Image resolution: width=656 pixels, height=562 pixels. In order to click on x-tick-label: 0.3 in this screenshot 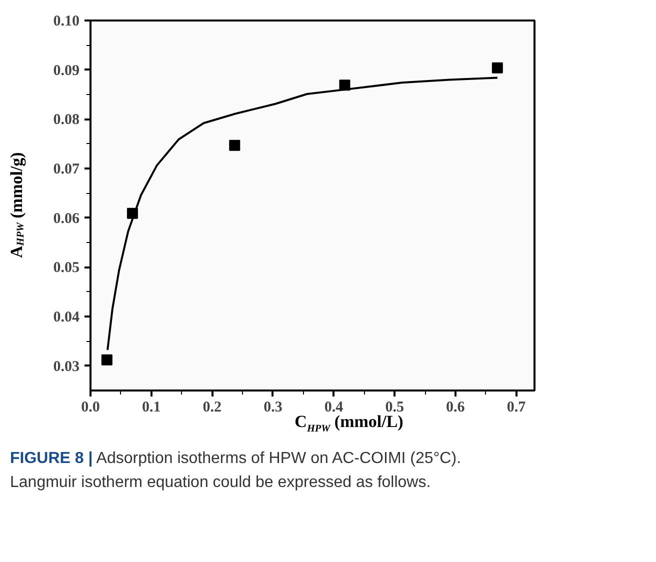, I will do `click(273, 408)`.